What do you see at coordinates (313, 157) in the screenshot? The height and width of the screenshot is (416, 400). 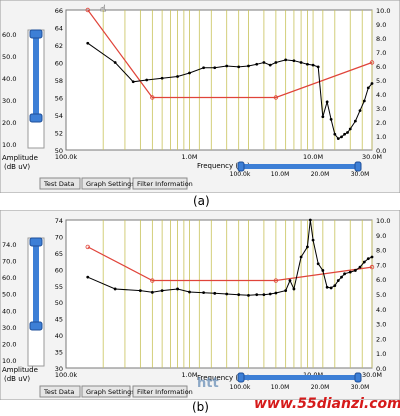 I see `x-axis-tick-label: 10.0M` at bounding box center [313, 157].